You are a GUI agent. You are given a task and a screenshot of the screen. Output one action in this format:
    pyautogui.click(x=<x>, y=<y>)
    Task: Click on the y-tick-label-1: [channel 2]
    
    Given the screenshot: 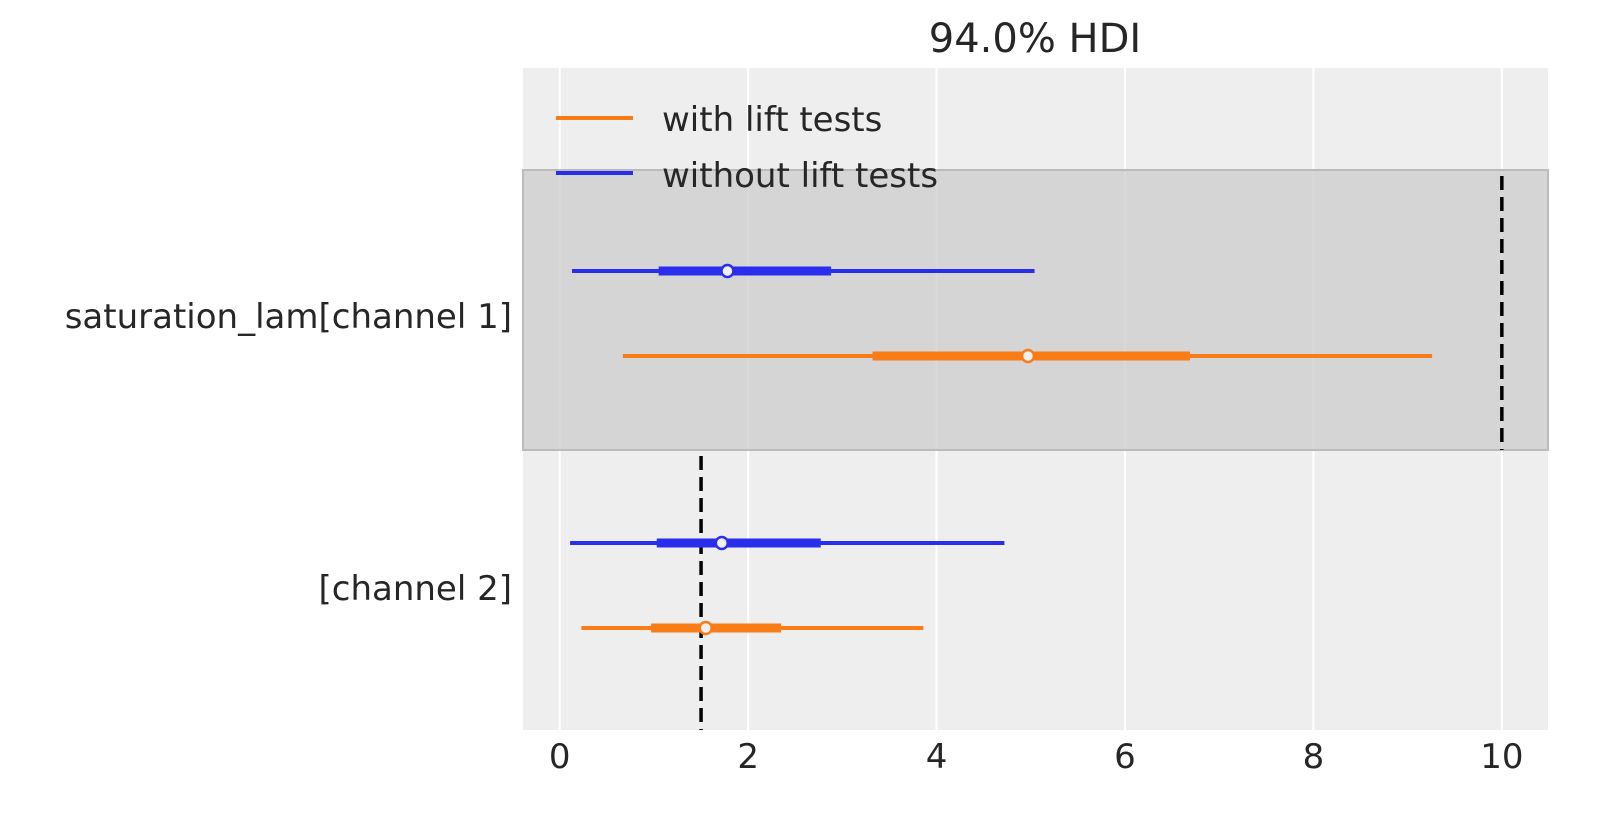 What is the action you would take?
    pyautogui.click(x=415, y=589)
    